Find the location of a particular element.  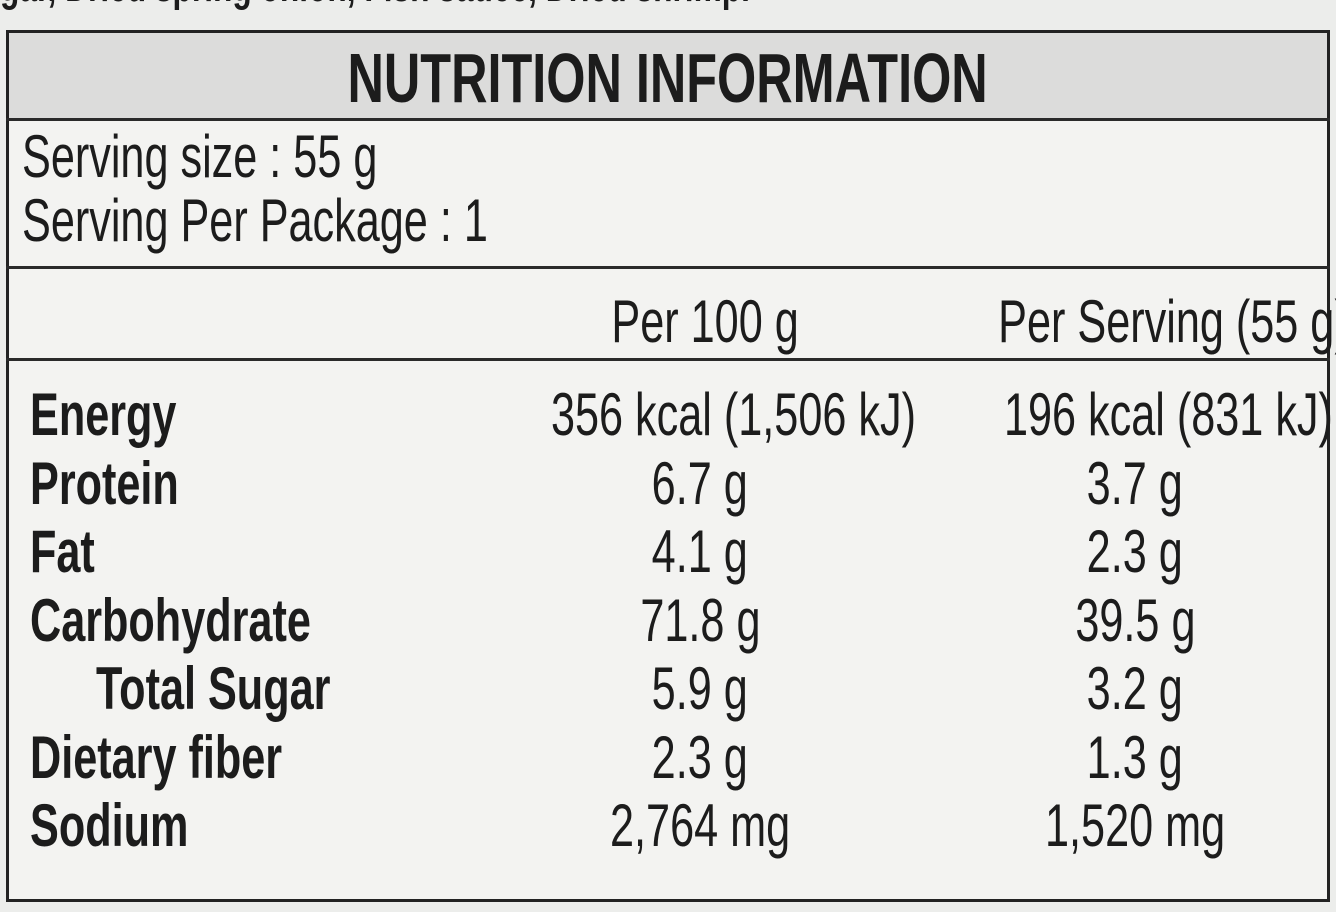

column-header-text: Per Serving (55 g) is located at coordinates (1167, 321).